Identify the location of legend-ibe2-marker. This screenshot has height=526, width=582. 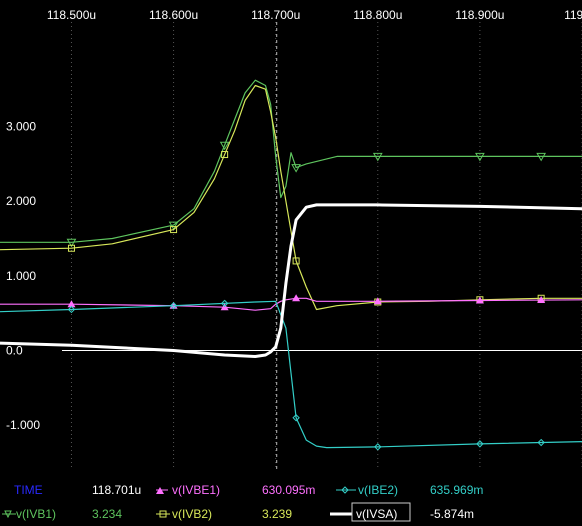
(346, 490).